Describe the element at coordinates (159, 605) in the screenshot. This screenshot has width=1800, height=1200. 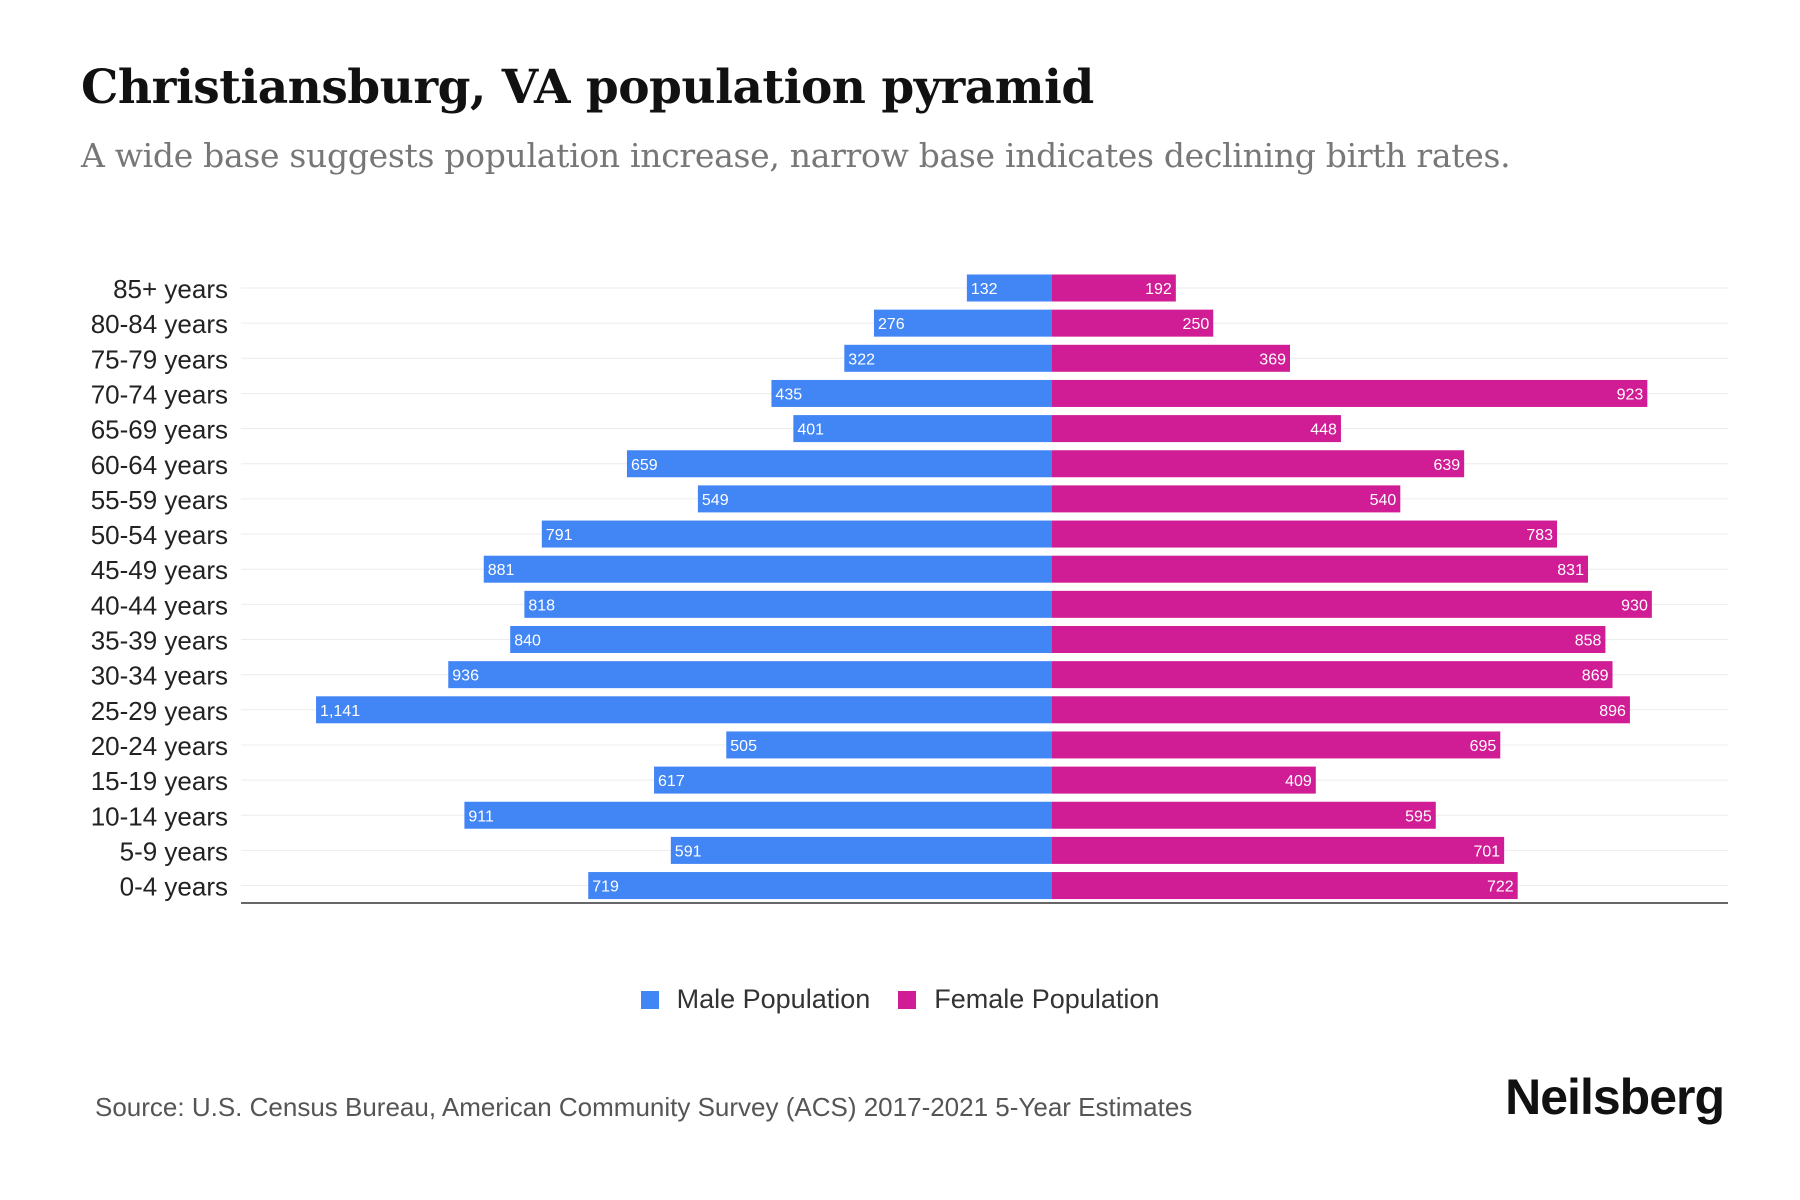
I see `category-label: 40-44 years` at that location.